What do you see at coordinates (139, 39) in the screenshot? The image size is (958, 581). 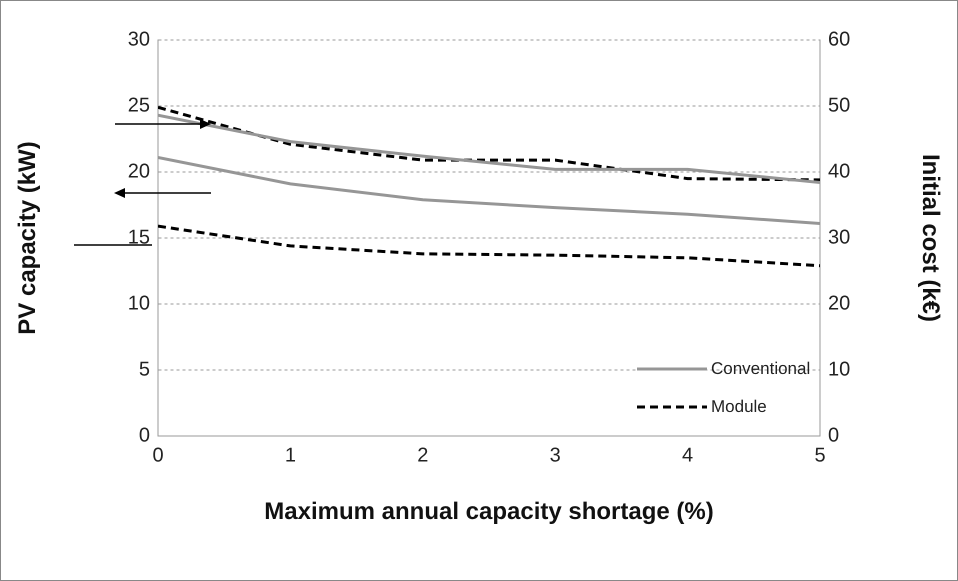 I see `y-tick-label: 30` at bounding box center [139, 39].